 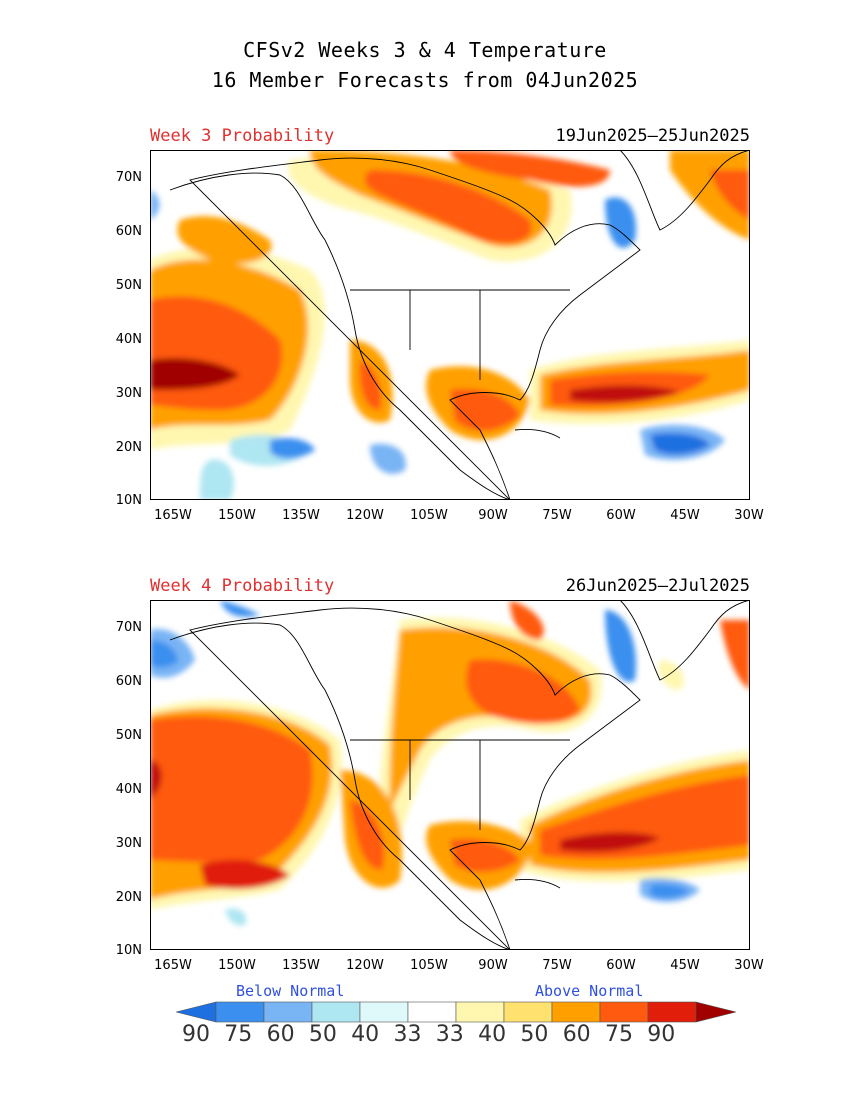 I want to click on w3-gulf-red, so click(x=485, y=409).